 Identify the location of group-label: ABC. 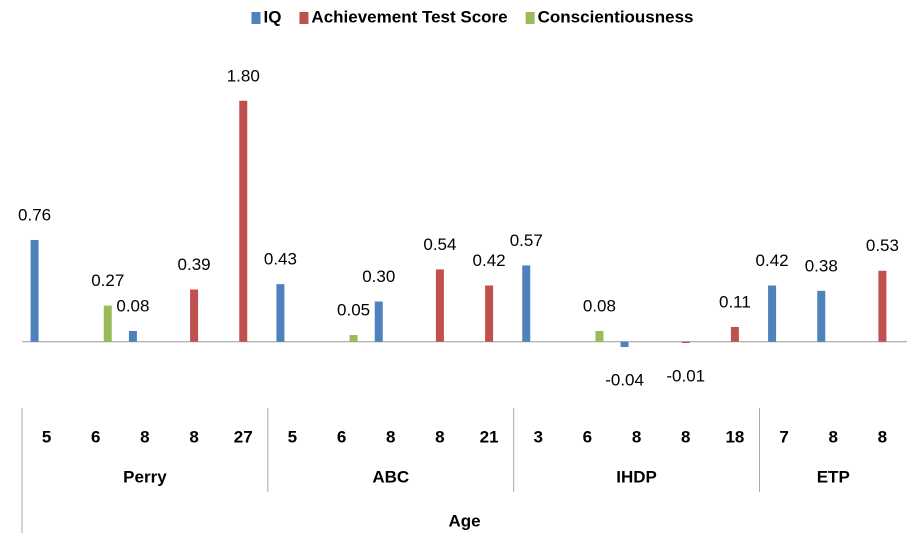
(390, 476).